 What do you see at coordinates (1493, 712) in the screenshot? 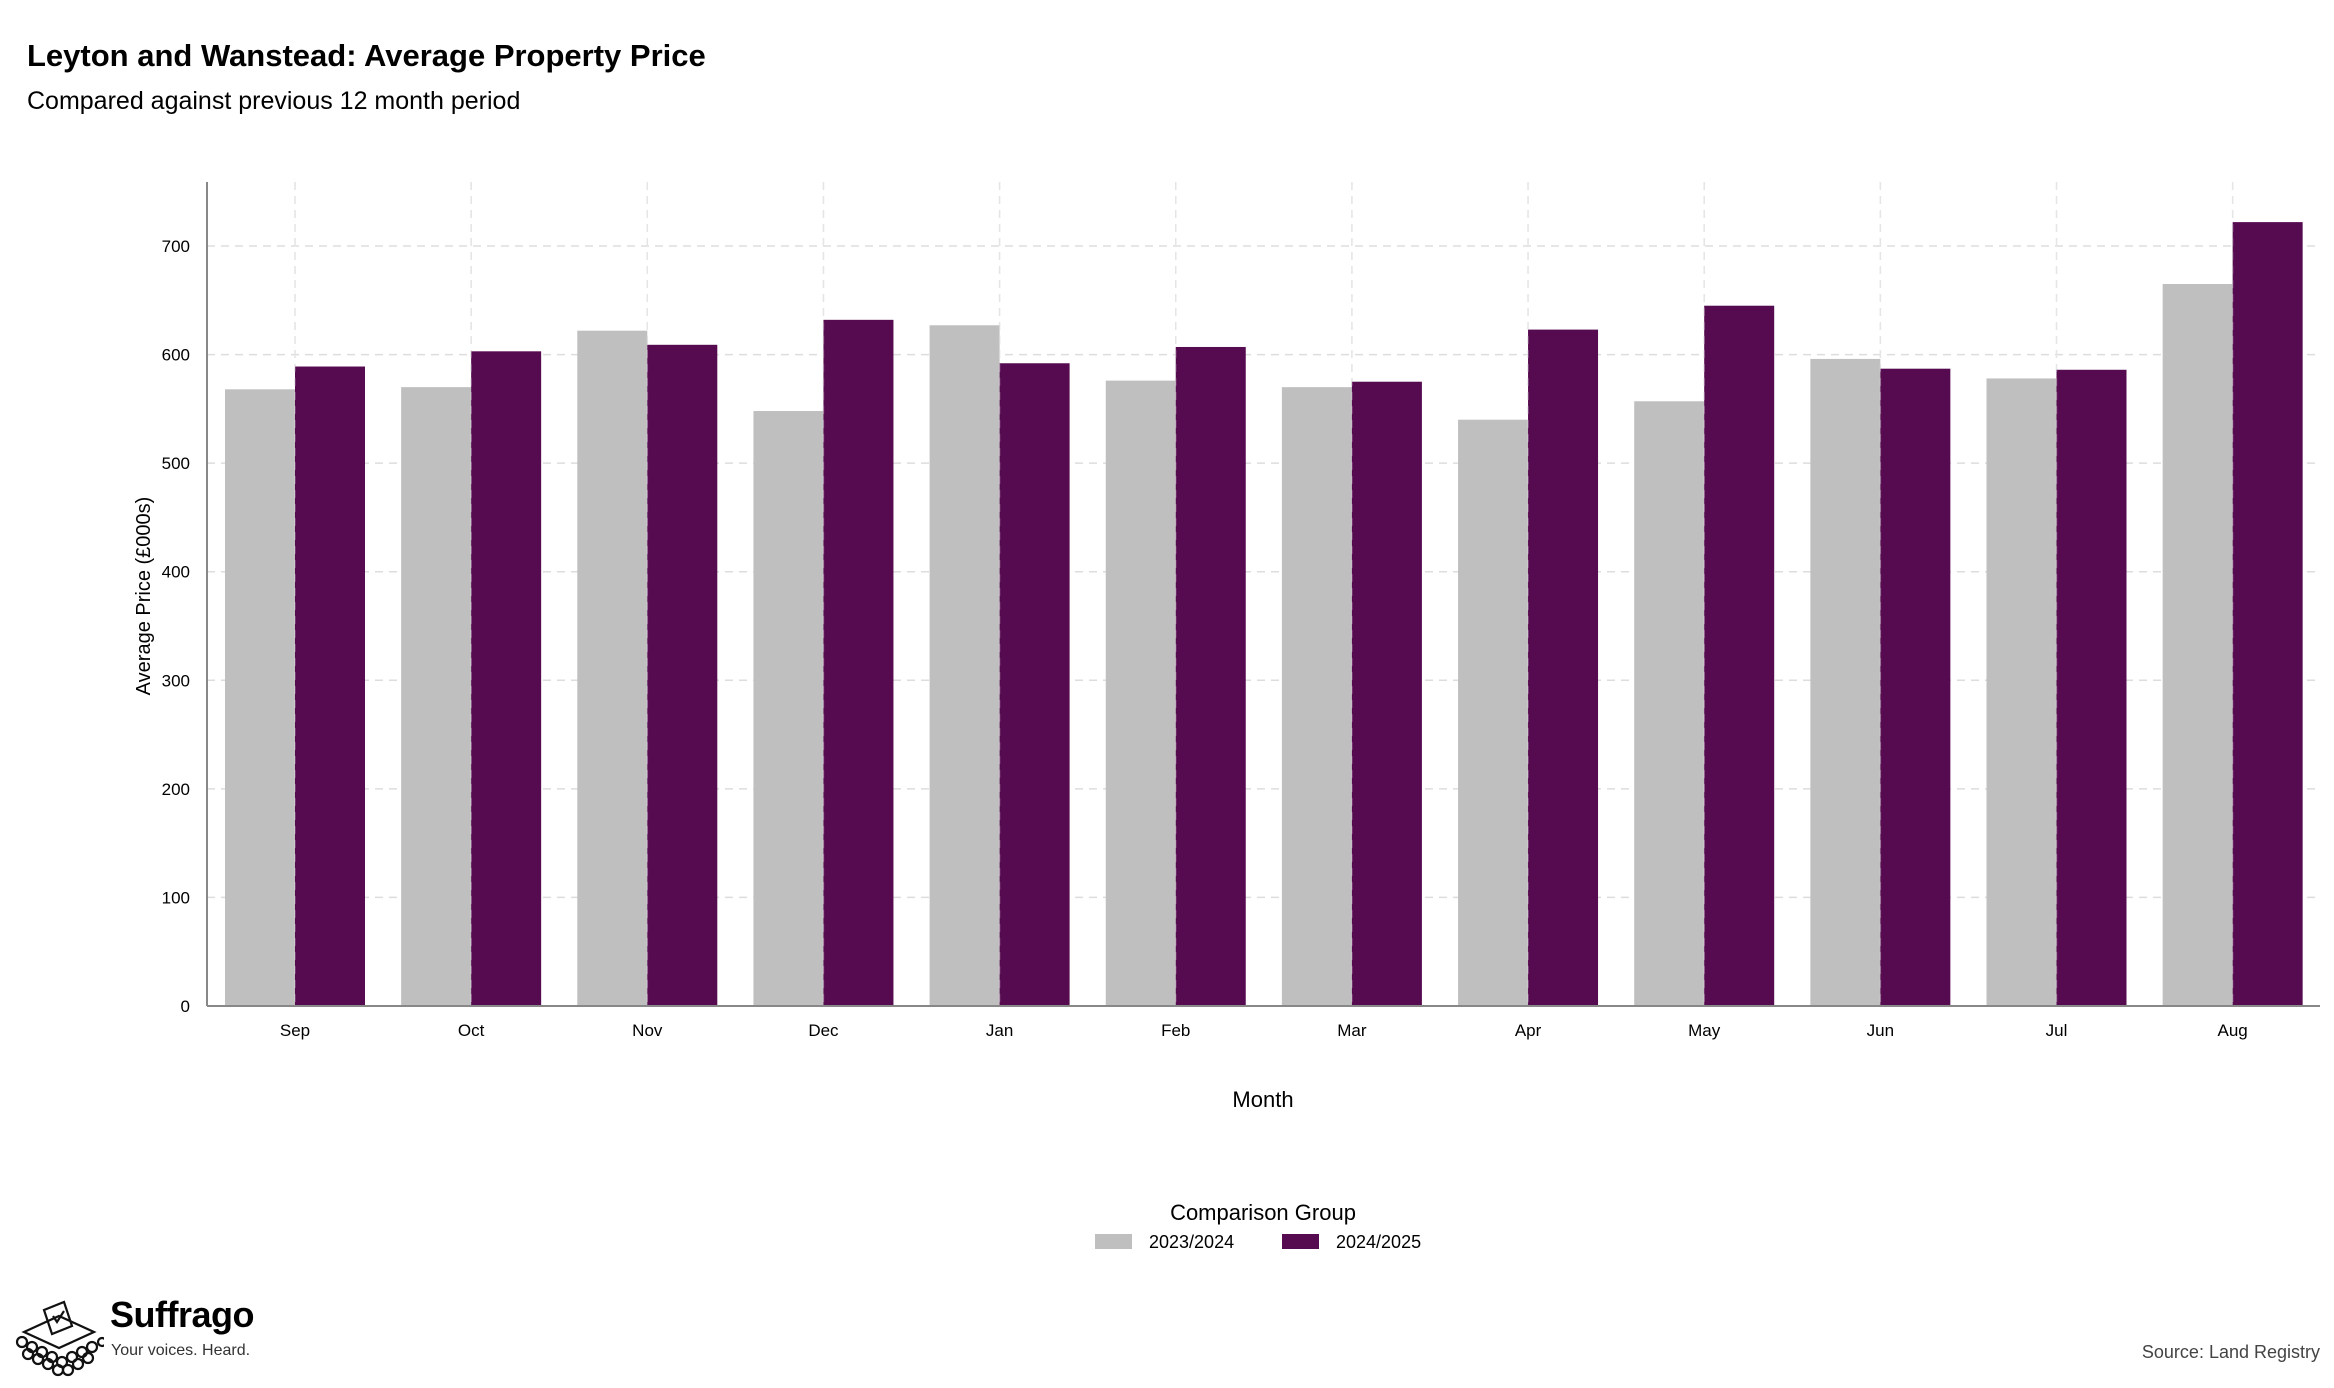
I see `bar-2023-2024-apr` at bounding box center [1493, 712].